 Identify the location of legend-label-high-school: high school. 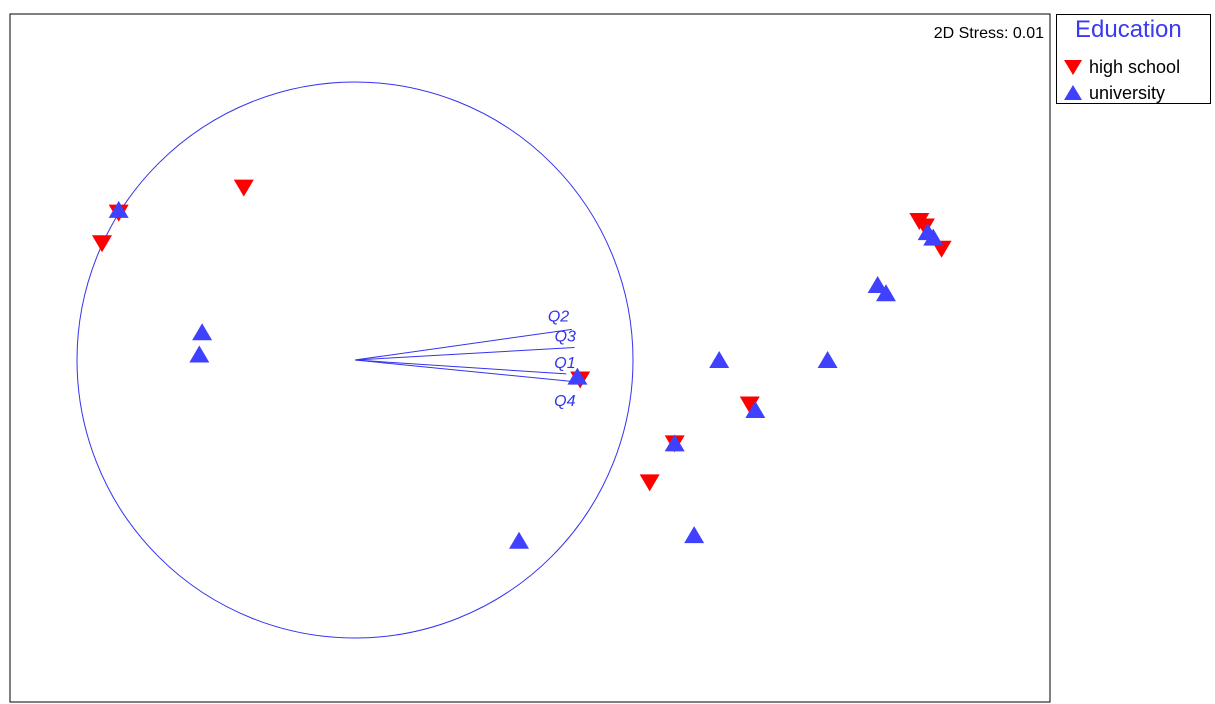
(1135, 66).